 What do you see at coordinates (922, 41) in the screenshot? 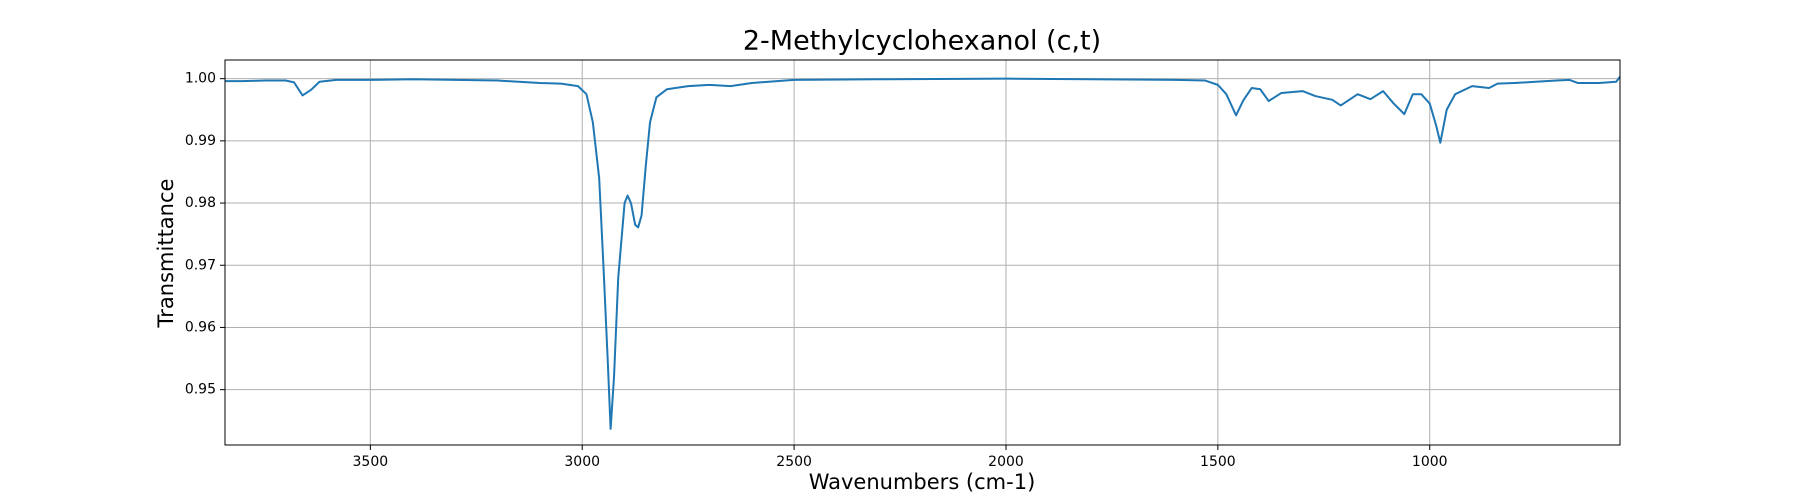
I see `chart-title: 2-Methylcyclohexanol (c,t)` at bounding box center [922, 41].